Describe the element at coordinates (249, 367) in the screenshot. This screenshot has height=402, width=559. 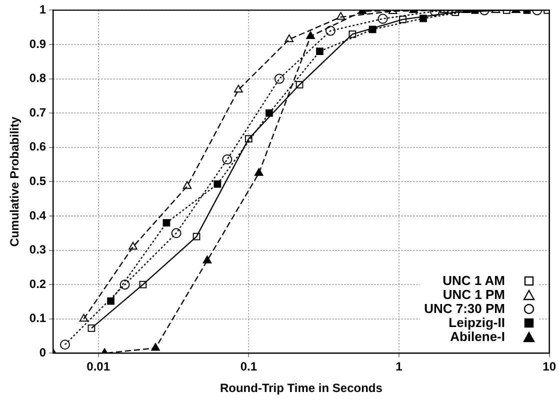
I see `x-tick-label: 0.1` at that location.